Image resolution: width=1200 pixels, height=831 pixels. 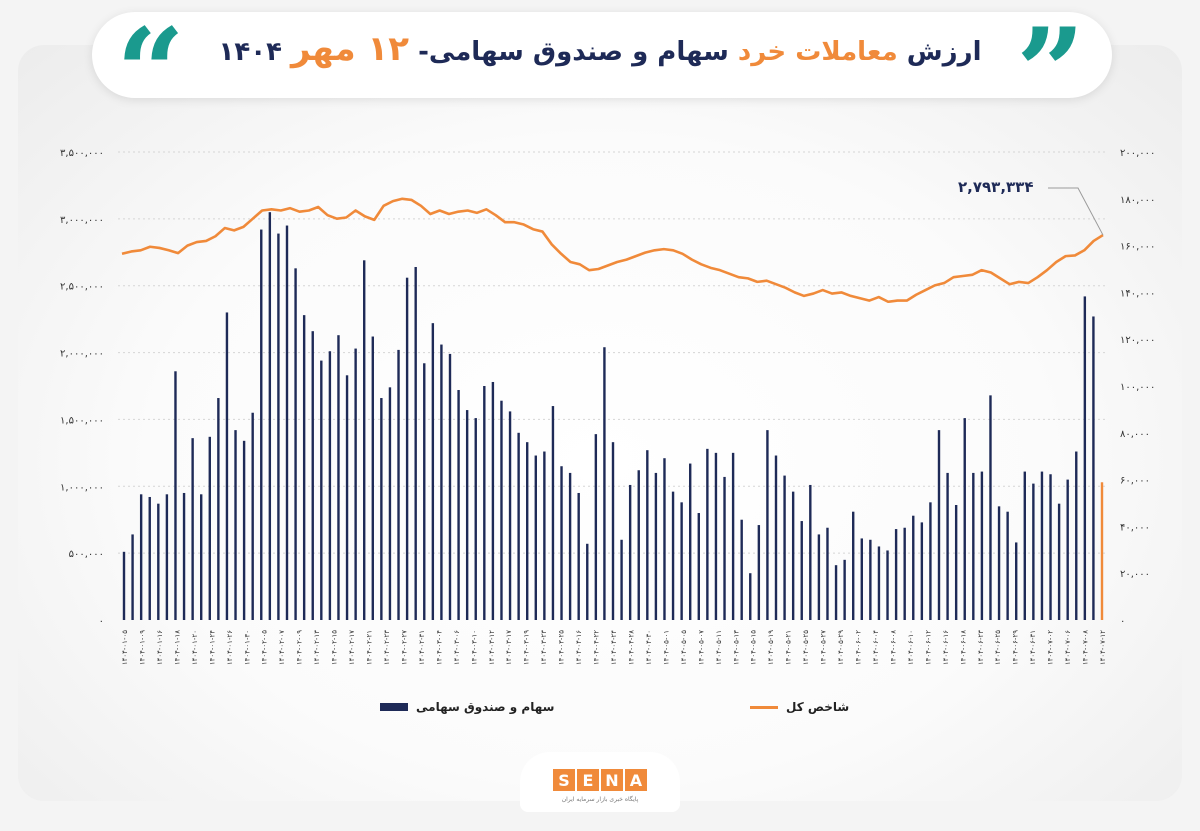 What do you see at coordinates (684, 647) in the screenshot?
I see `x-tick-label: ۱۴۰۴-۰۵-۰۵` at bounding box center [684, 647].